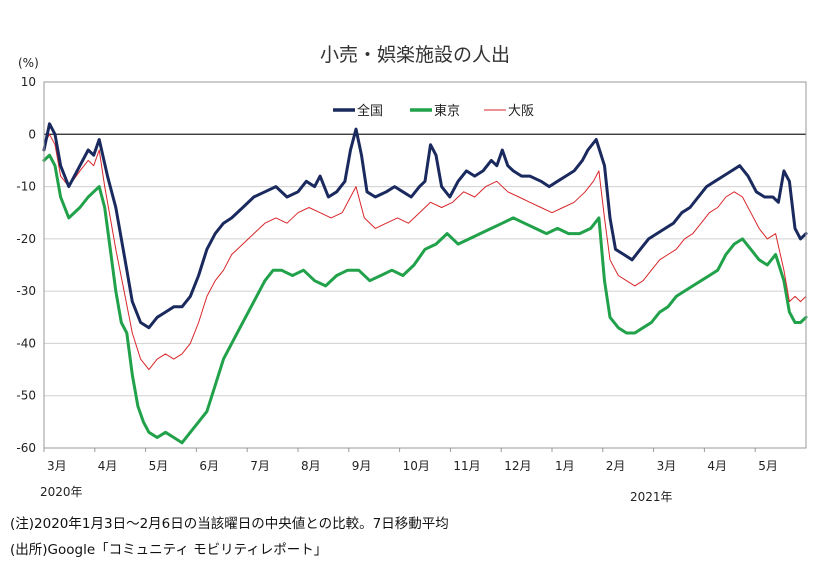 Image resolution: width=825 pixels, height=575 pixels. I want to click on legend: 全国 東京 大阪, so click(433, 111).